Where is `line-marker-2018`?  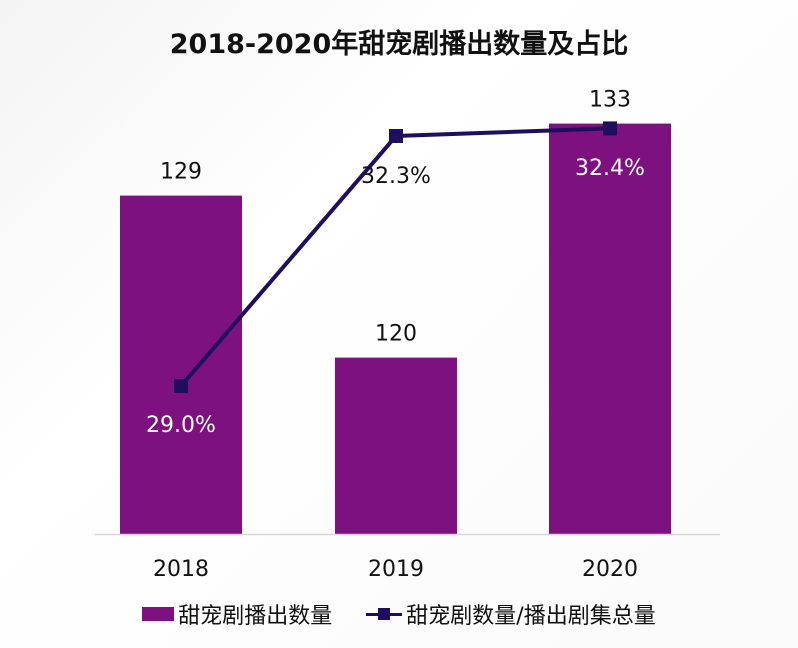 line-marker-2018 is located at coordinates (181, 386).